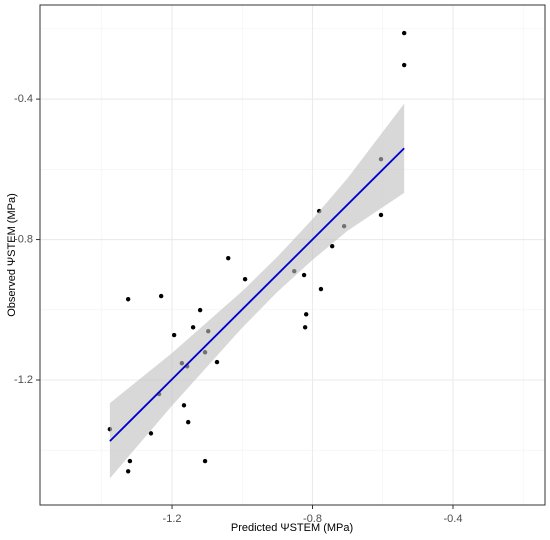  What do you see at coordinates (12, 255) in the screenshot?
I see `y-axis-title: Observed ΨSTEM (MPa)` at bounding box center [12, 255].